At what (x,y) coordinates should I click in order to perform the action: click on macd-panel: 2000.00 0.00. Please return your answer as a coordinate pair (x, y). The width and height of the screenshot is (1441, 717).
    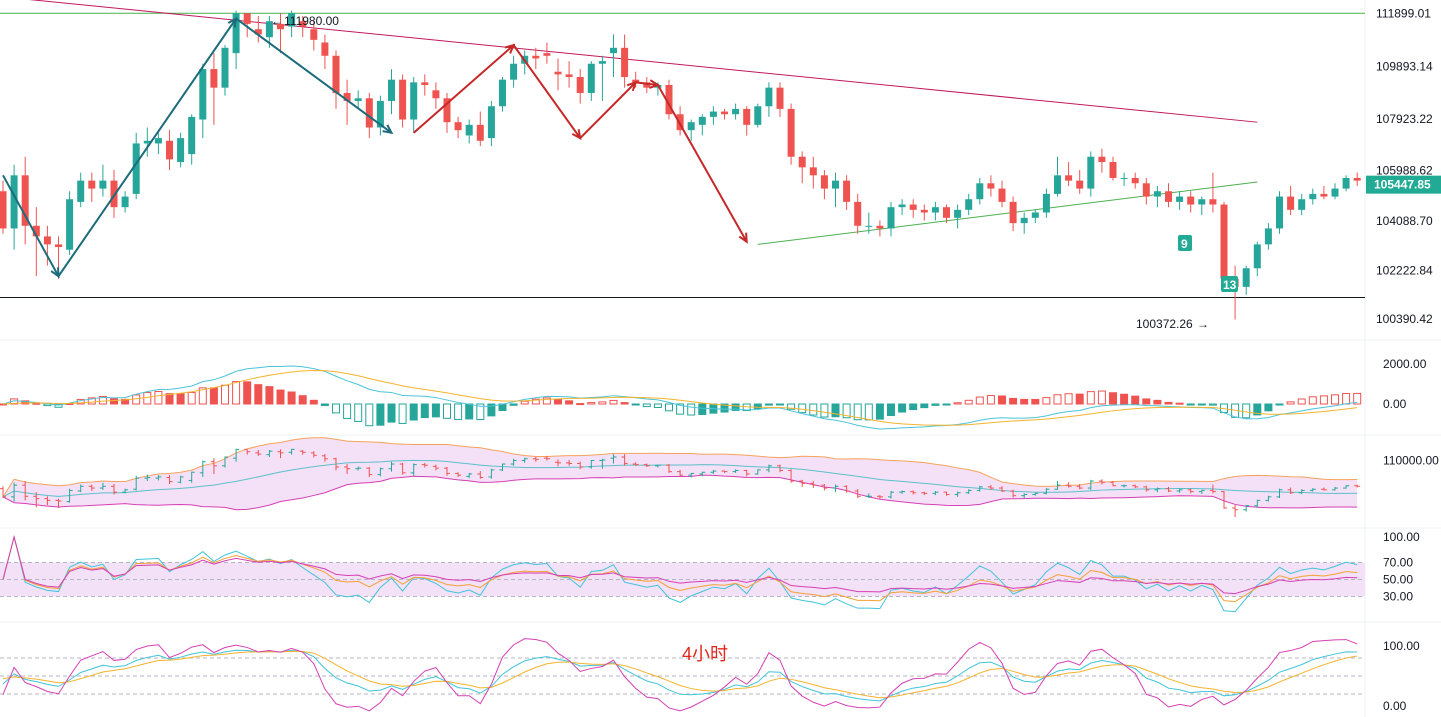
    Looking at the image, I should click on (713, 393).